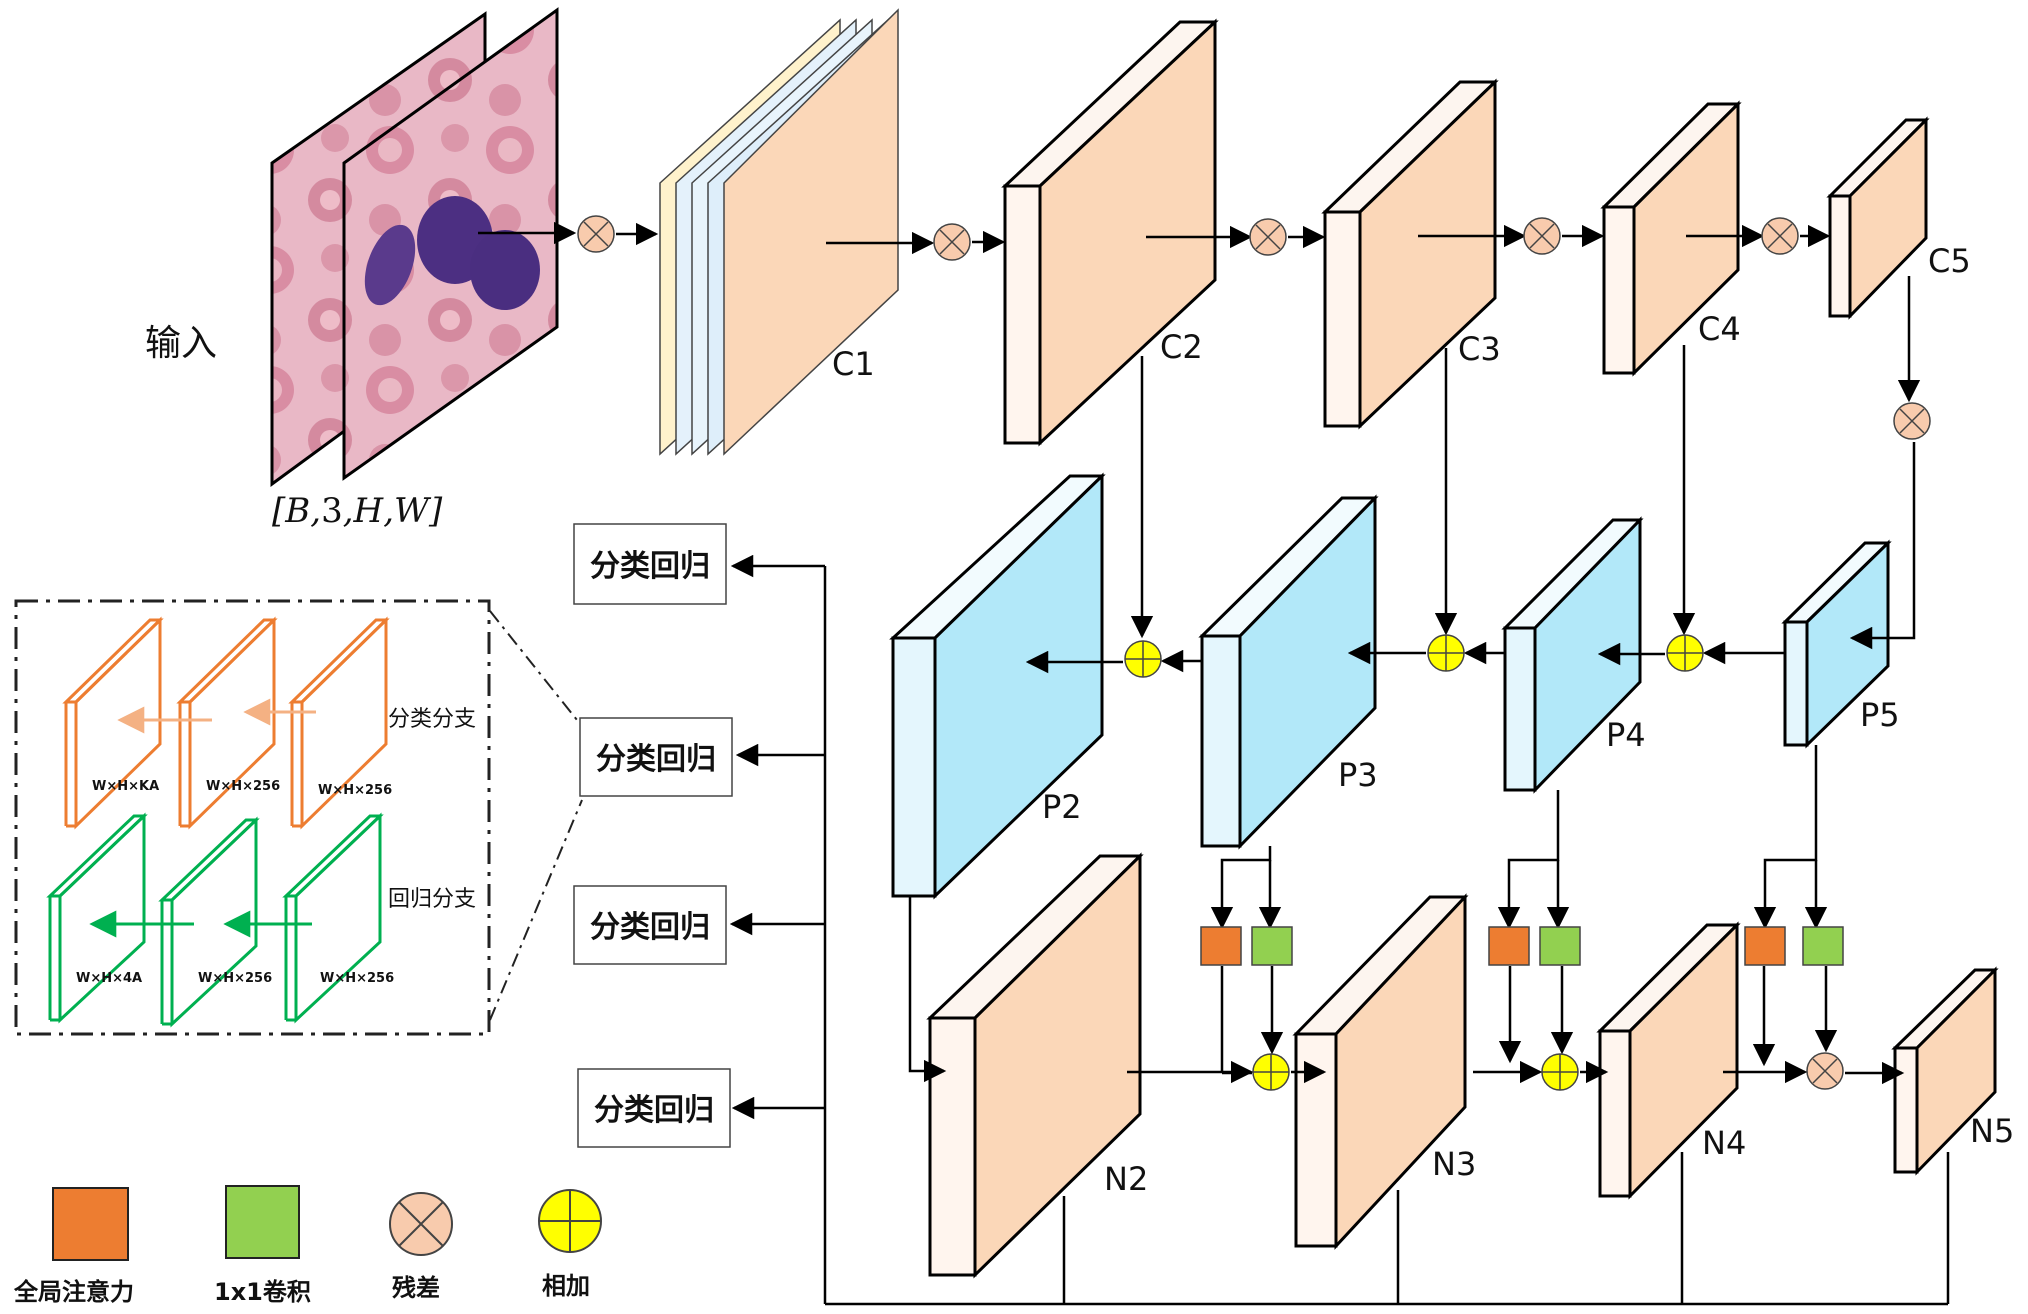 The width and height of the screenshot is (2028, 1314). What do you see at coordinates (1414, 862) in the screenshot?
I see `add-nodes` at bounding box center [1414, 862].